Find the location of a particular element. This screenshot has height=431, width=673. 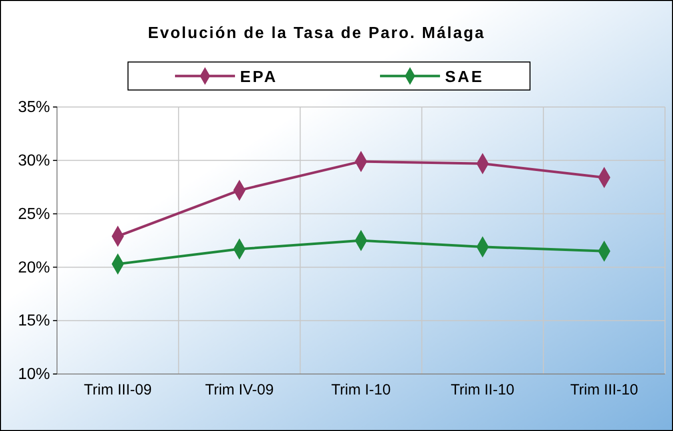

x-tick-label: Trim I-10 is located at coordinates (361, 390).